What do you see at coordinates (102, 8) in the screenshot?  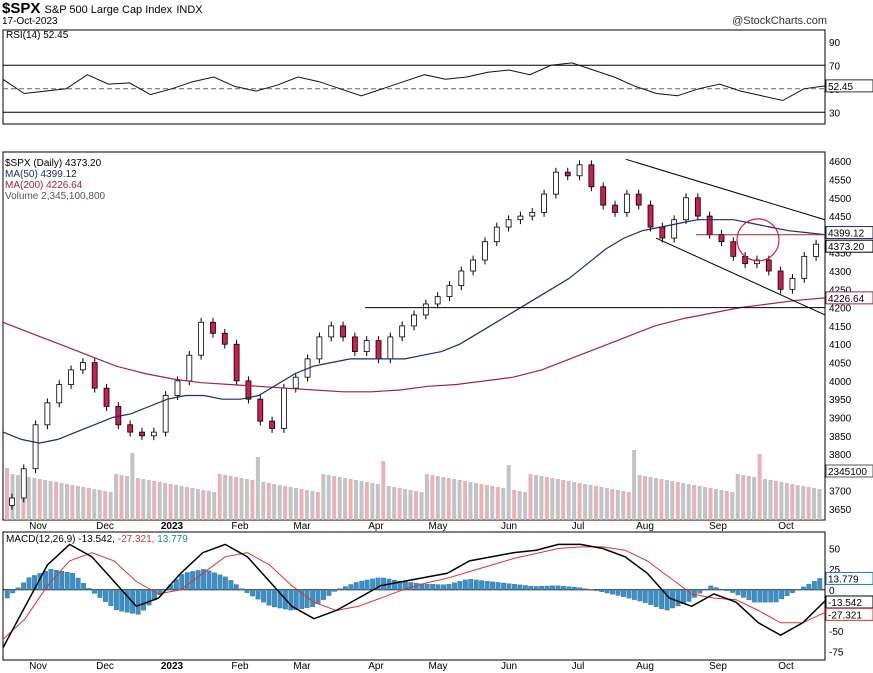 I see `chart-title: $SPX S&P 500 Large Cap Index INDX` at bounding box center [102, 8].